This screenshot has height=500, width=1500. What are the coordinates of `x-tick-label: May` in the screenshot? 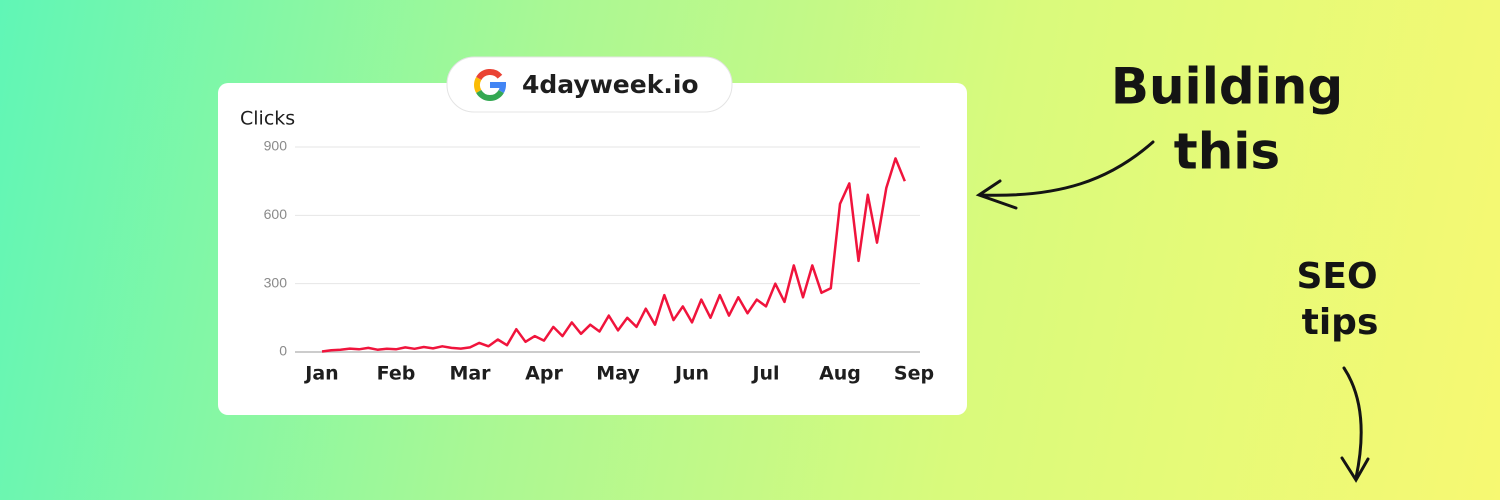 It's located at (618, 374).